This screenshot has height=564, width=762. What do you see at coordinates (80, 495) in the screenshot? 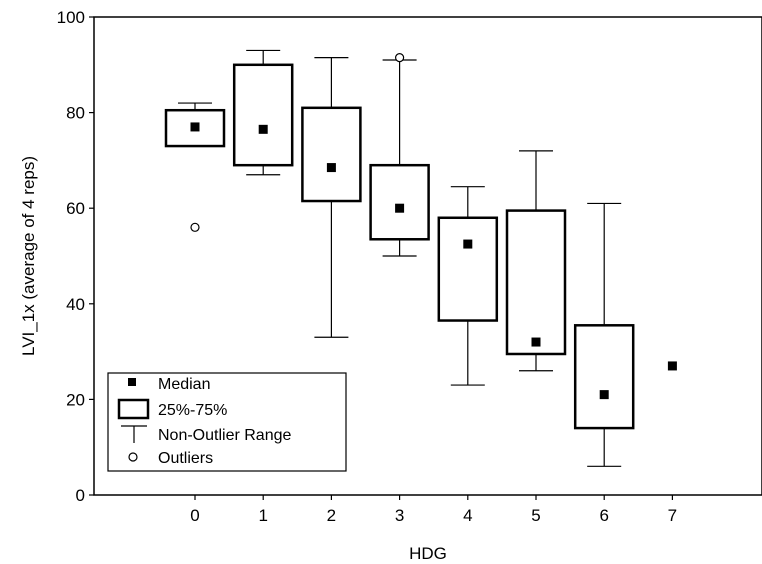
I see `y-tick-label: 0` at bounding box center [80, 495].